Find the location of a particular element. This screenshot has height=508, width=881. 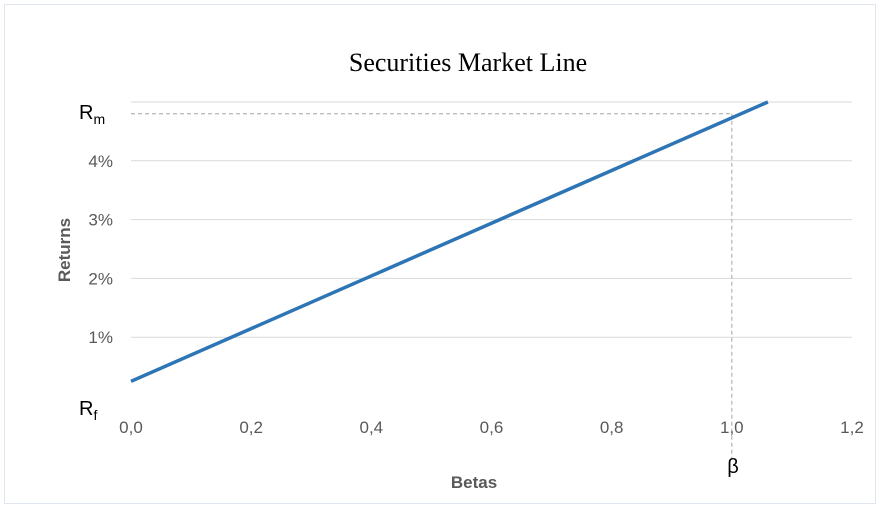

x-tick-label: 1,0 is located at coordinates (732, 427).